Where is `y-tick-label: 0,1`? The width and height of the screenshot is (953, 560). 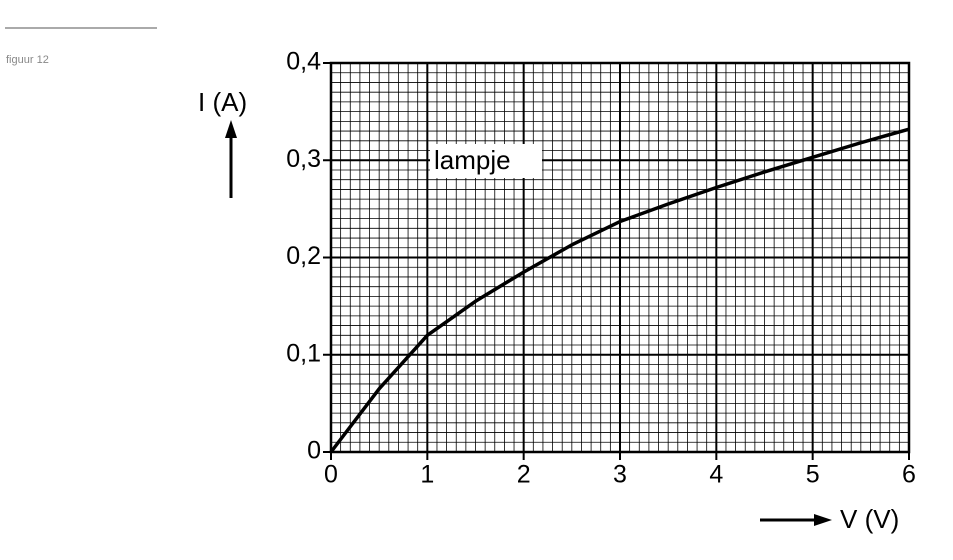 y-tick-label: 0,1 is located at coordinates (303, 353).